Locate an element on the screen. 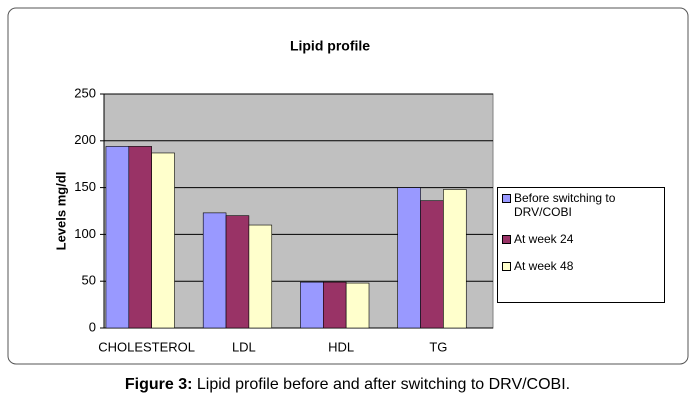 This screenshot has width=695, height=409. legend-item: Before switching to DRV/COBI is located at coordinates (581, 205).